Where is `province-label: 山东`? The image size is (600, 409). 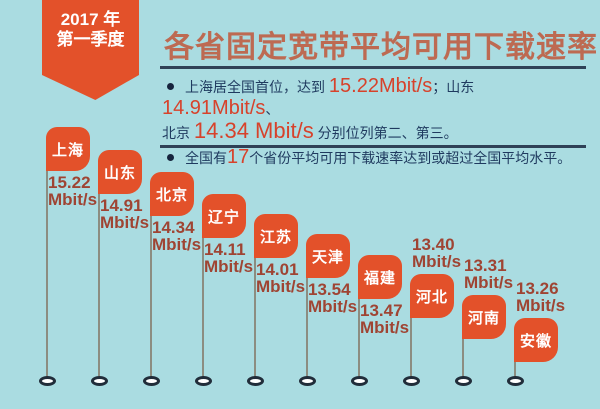 province-label: 山东 is located at coordinates (119, 173).